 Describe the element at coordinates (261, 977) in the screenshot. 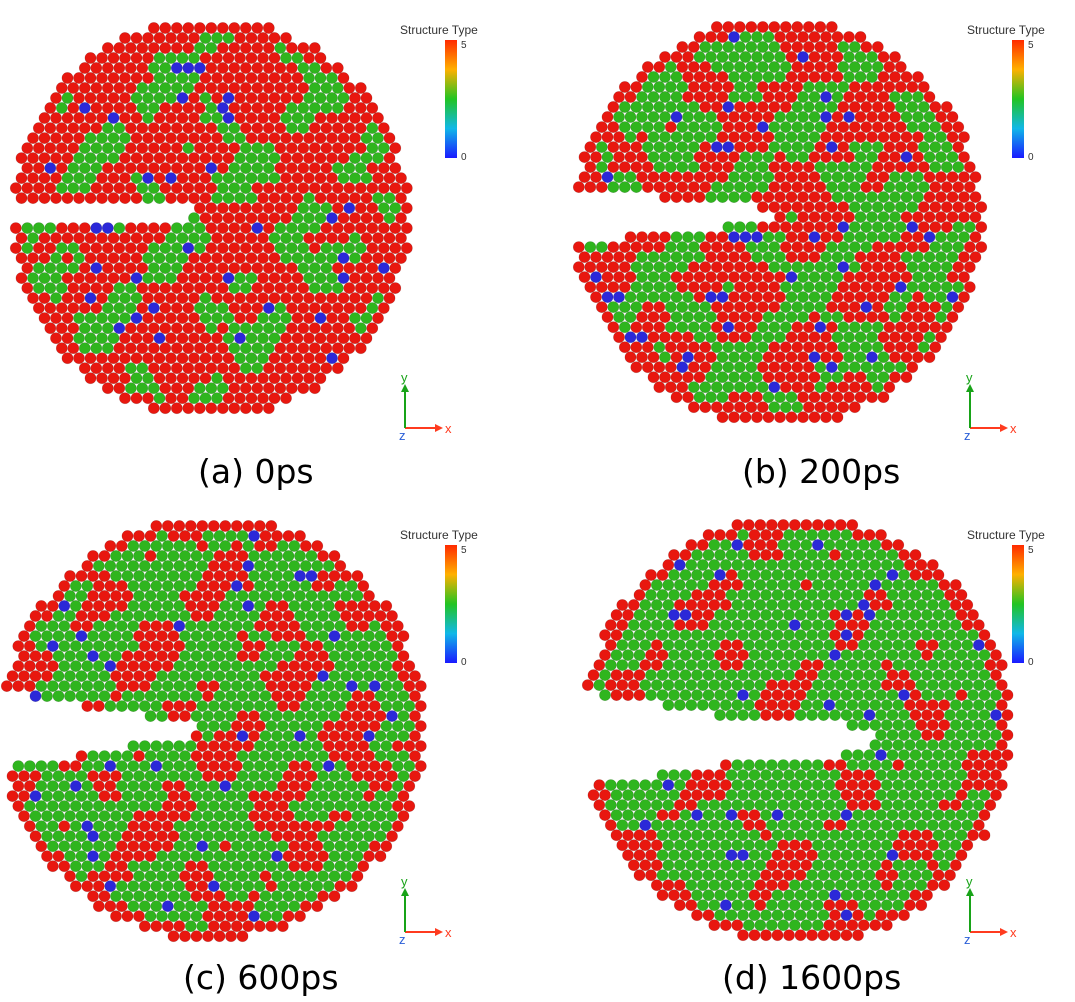

I see `caption-c: (c) 600ps` at that location.